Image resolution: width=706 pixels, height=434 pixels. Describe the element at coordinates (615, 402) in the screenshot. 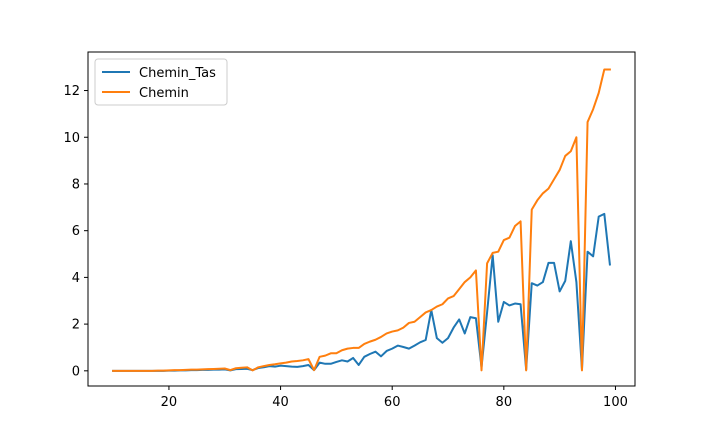

I see `x-tick-label: 100` at that location.